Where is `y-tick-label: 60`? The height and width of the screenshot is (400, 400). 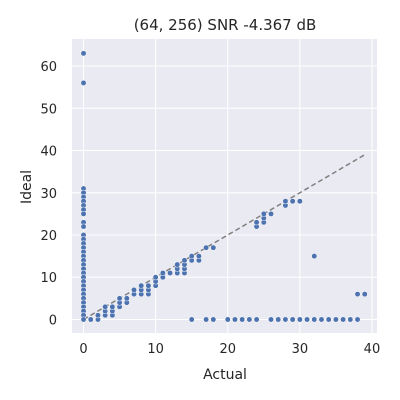
y-tick-label: 60 is located at coordinates (48, 67).